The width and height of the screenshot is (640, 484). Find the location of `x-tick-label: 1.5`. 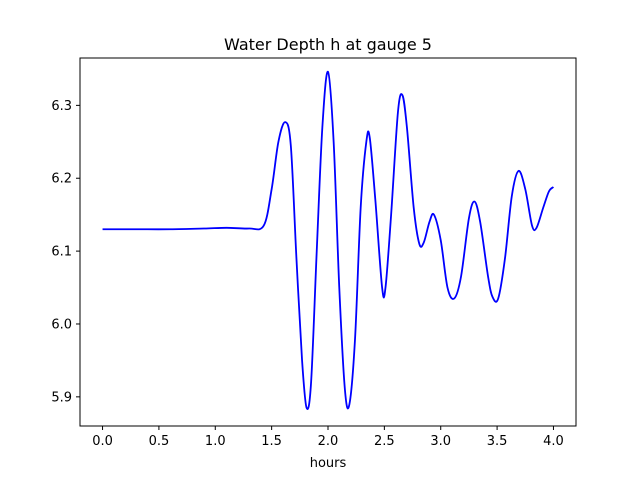

x-tick-label: 1.5 is located at coordinates (271, 441).